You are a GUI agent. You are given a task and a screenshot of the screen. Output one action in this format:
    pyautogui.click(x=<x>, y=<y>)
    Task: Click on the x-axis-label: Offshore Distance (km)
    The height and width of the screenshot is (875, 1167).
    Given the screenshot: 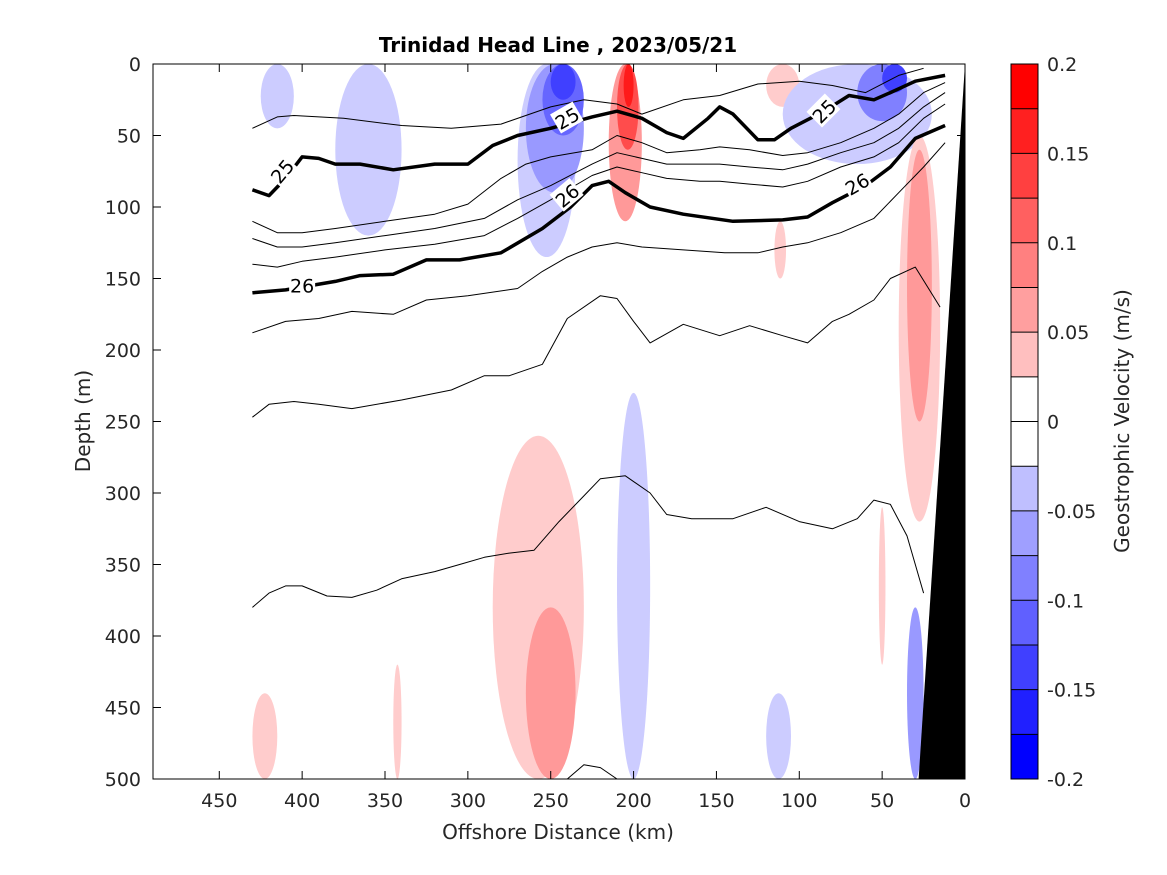 What is the action you would take?
    pyautogui.click(x=558, y=832)
    